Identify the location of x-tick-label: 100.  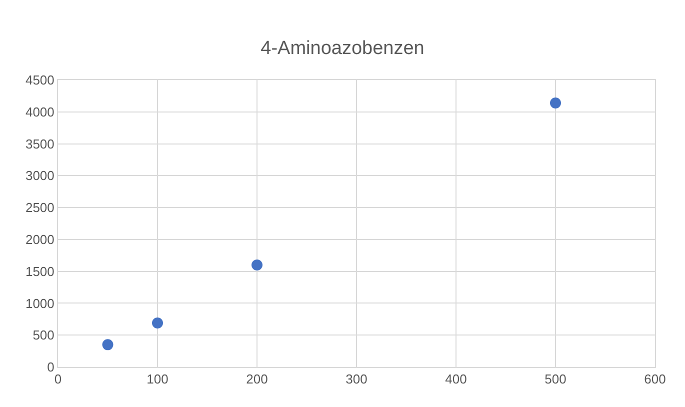
(157, 379).